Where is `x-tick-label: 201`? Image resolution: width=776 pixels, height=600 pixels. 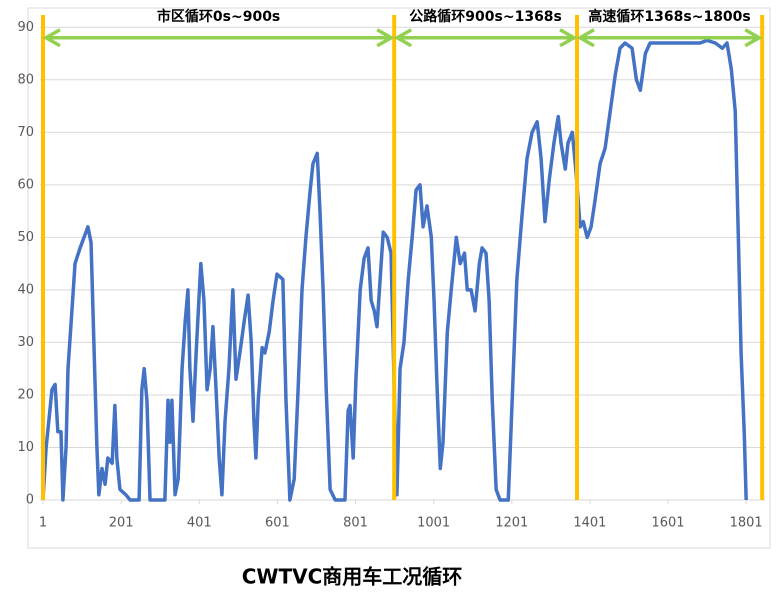 x-tick-label: 201 is located at coordinates (121, 523).